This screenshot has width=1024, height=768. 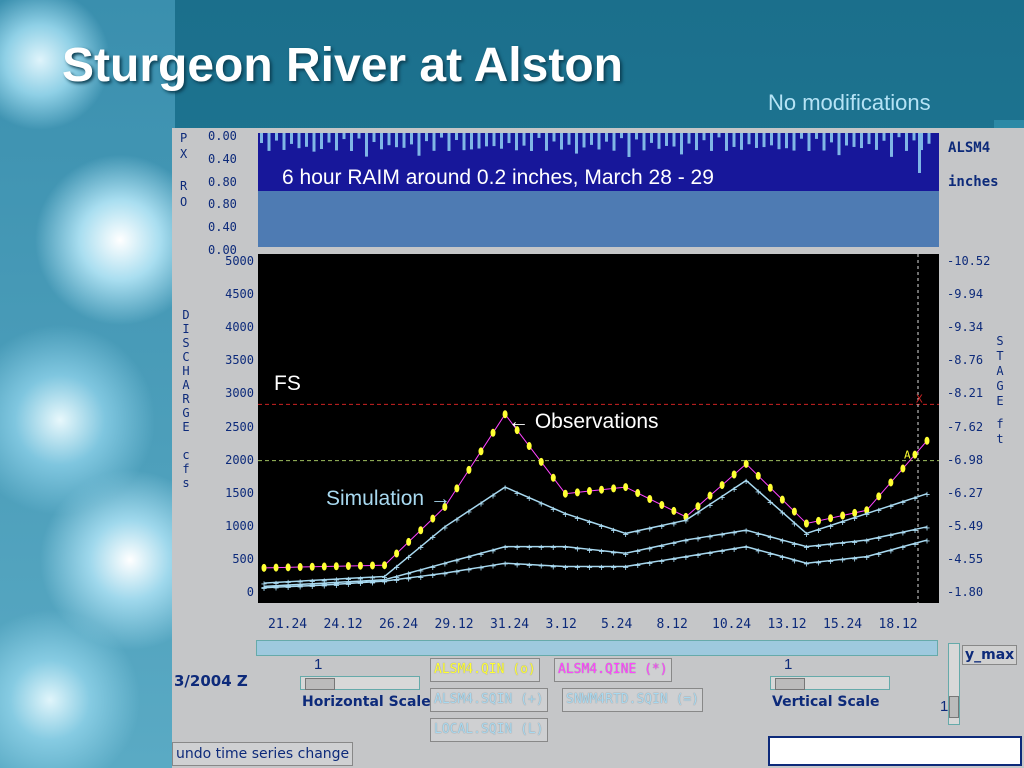 I want to click on vscale-handle, so click(x=790, y=684).